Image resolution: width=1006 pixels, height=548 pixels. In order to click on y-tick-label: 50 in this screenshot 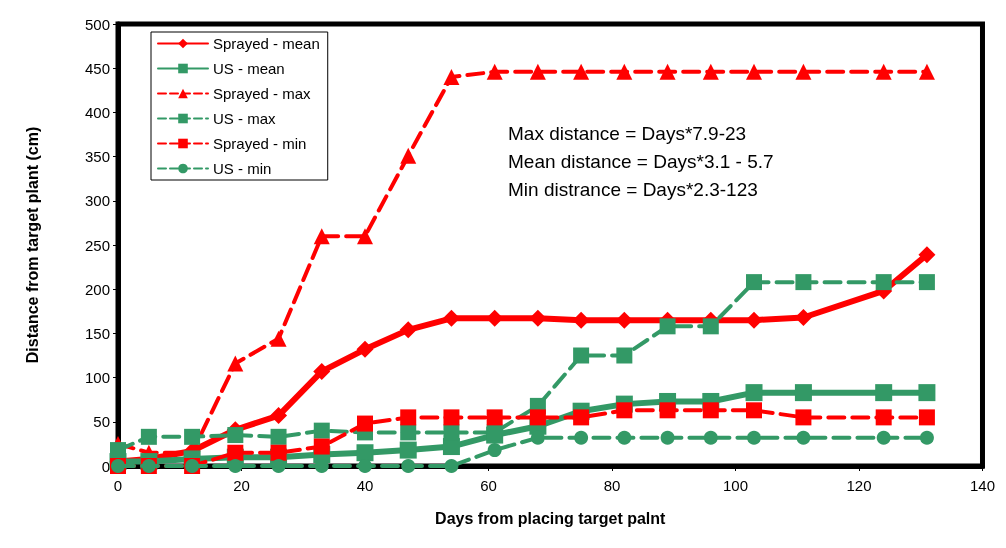, I will do `click(101, 422)`.